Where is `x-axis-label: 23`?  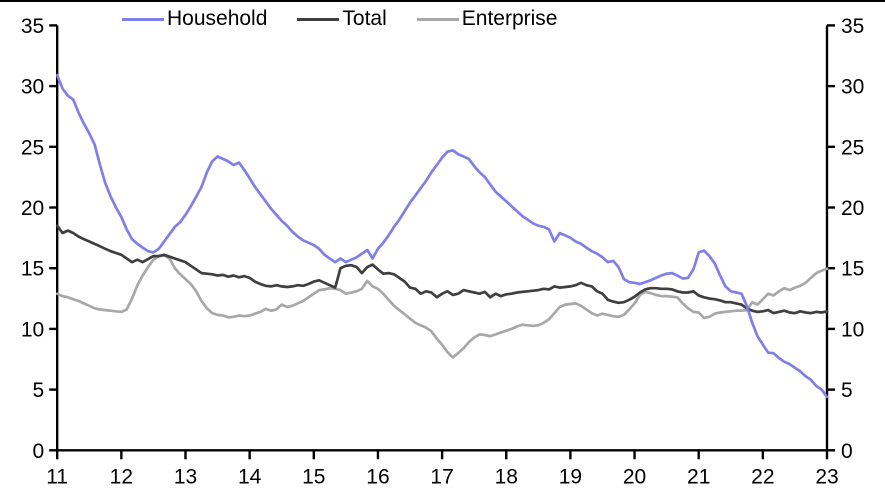
x-axis-label: 23 is located at coordinates (826, 476).